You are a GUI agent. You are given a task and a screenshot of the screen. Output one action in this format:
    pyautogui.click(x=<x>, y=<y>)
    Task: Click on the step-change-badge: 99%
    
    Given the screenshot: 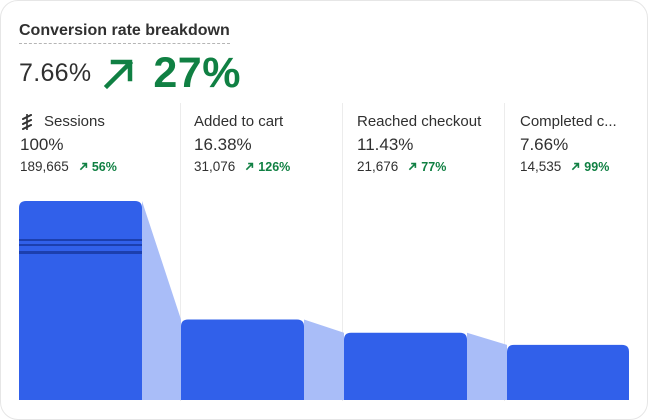 What is the action you would take?
    pyautogui.click(x=590, y=167)
    